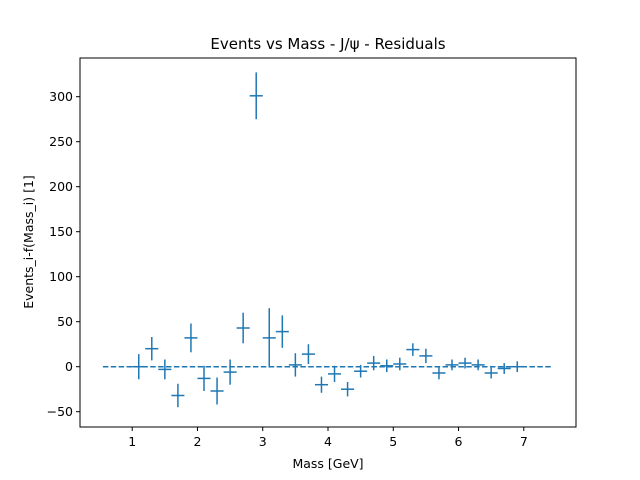 Image resolution: width=640 pixels, height=480 pixels. I want to click on x-tick-label: 4, so click(328, 441).